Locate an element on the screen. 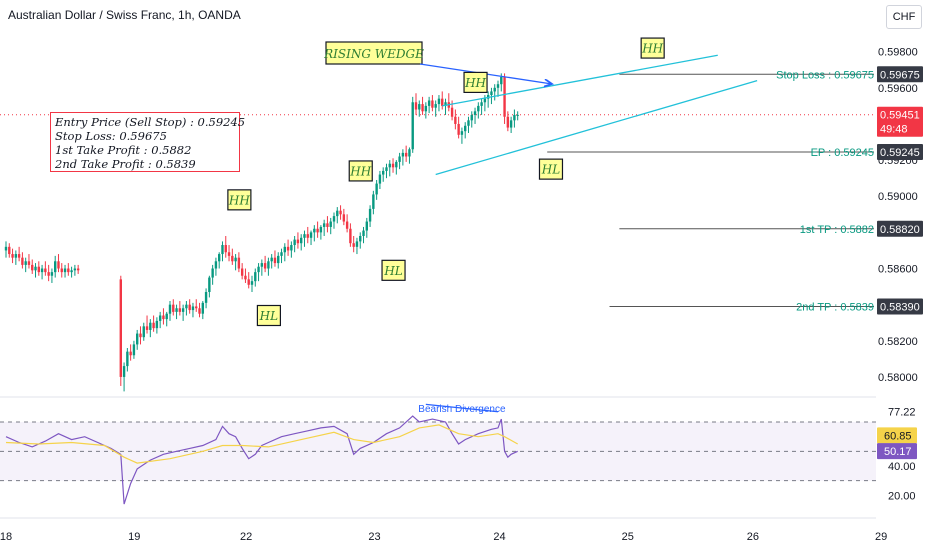  rsi-badge is located at coordinates (897, 451).